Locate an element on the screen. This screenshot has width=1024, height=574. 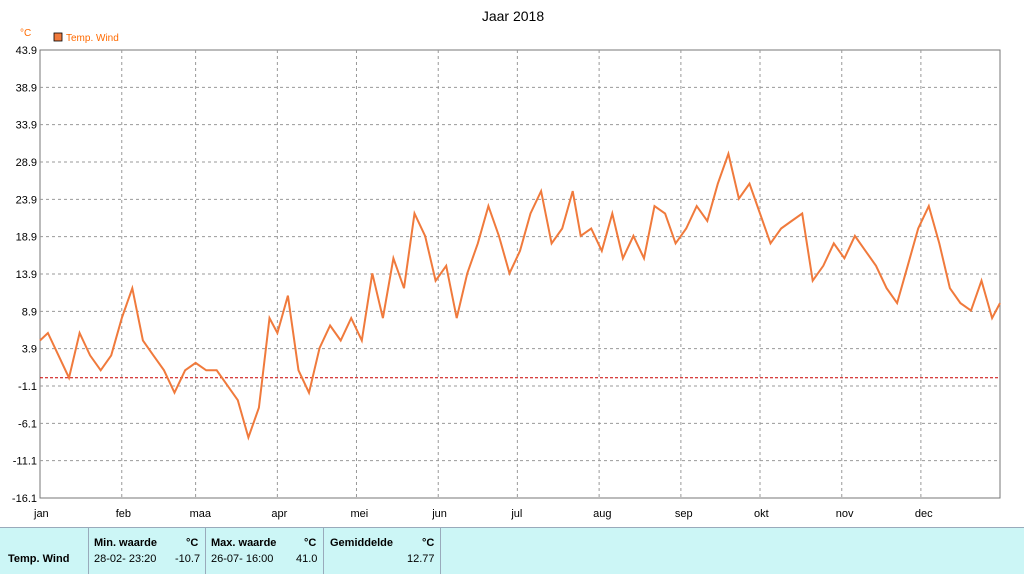
legend-swatch is located at coordinates (58, 37).